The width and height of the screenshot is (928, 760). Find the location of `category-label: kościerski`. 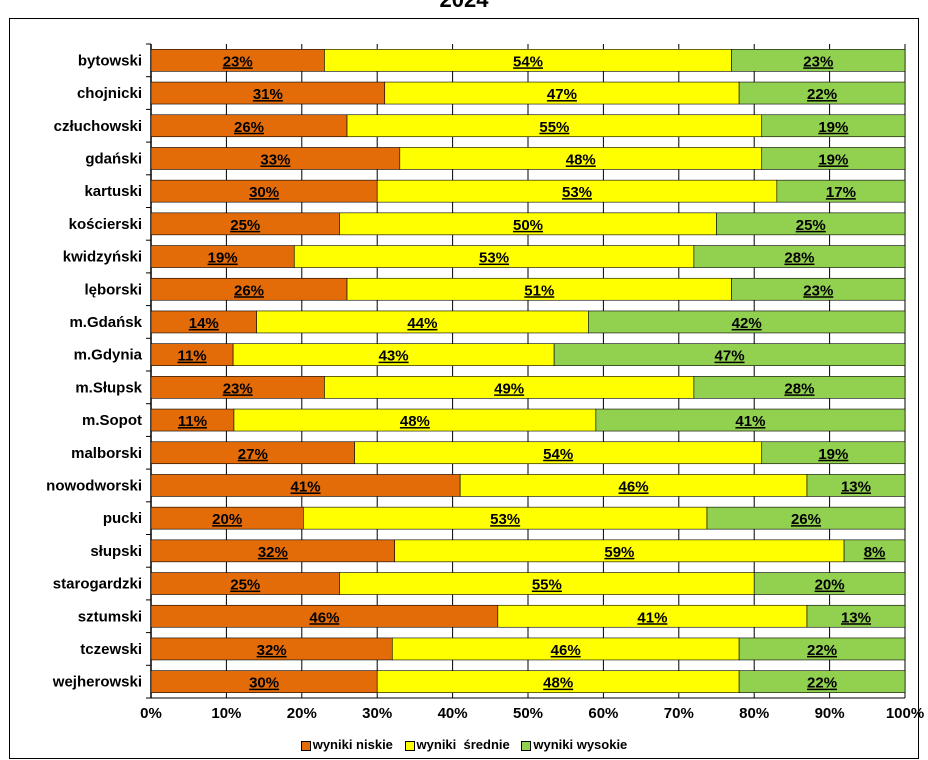

category-label: kościerski is located at coordinates (105, 224).